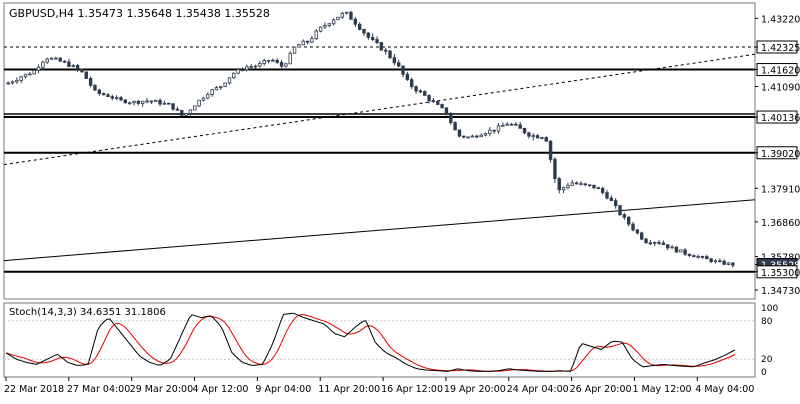 The image size is (800, 404). Describe the element at coordinates (283, 389) in the screenshot. I see `x-tick-label: 9 Apr 04:00` at that location.